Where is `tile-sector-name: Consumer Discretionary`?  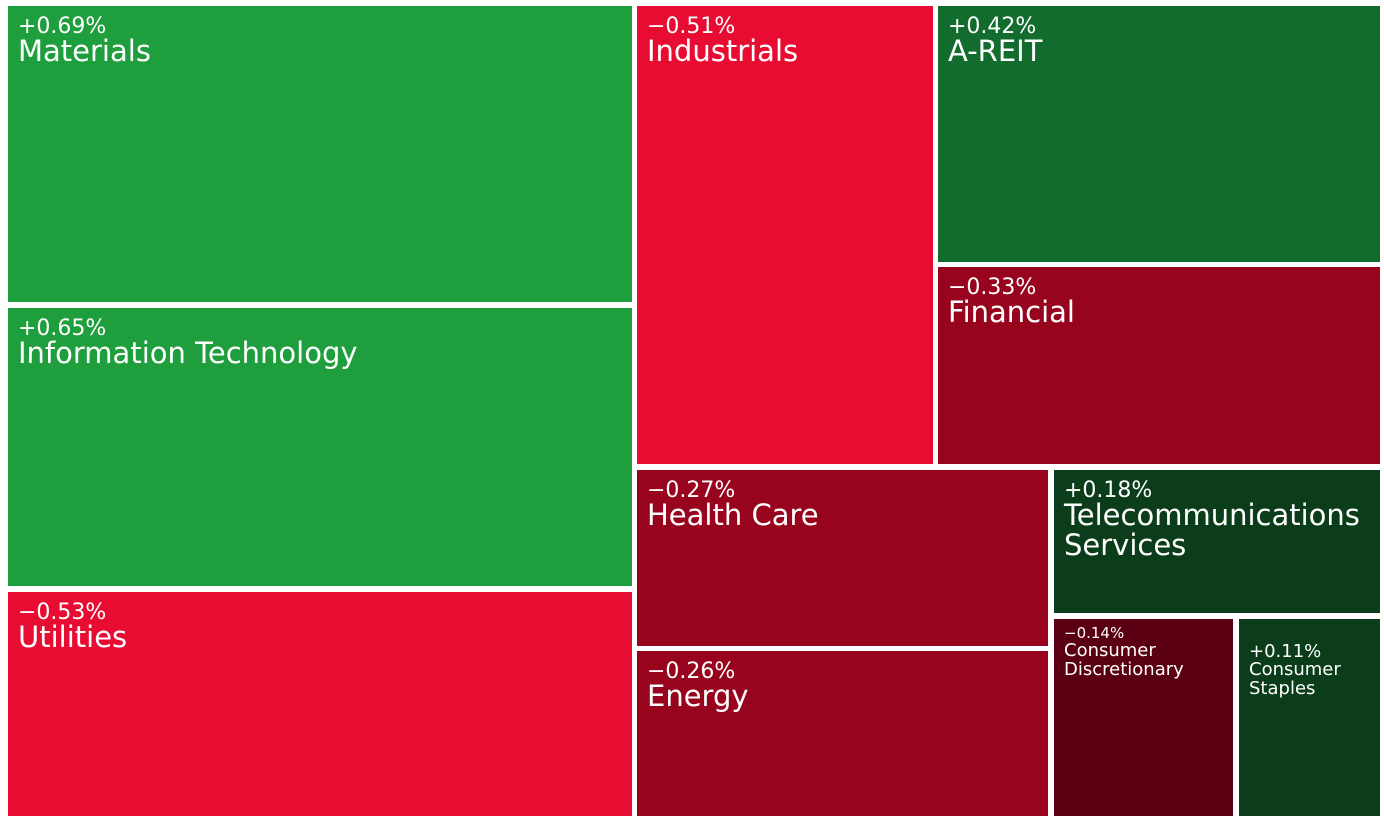 tile-sector-name: Consumer Discretionary is located at coordinates (1124, 660).